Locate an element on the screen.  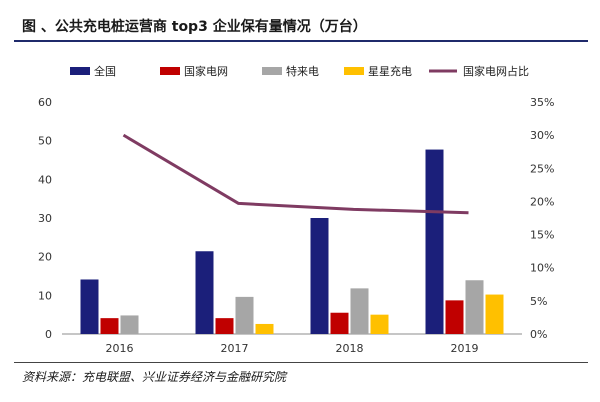
y-right-tick-label: 5% is located at coordinates (538, 301).